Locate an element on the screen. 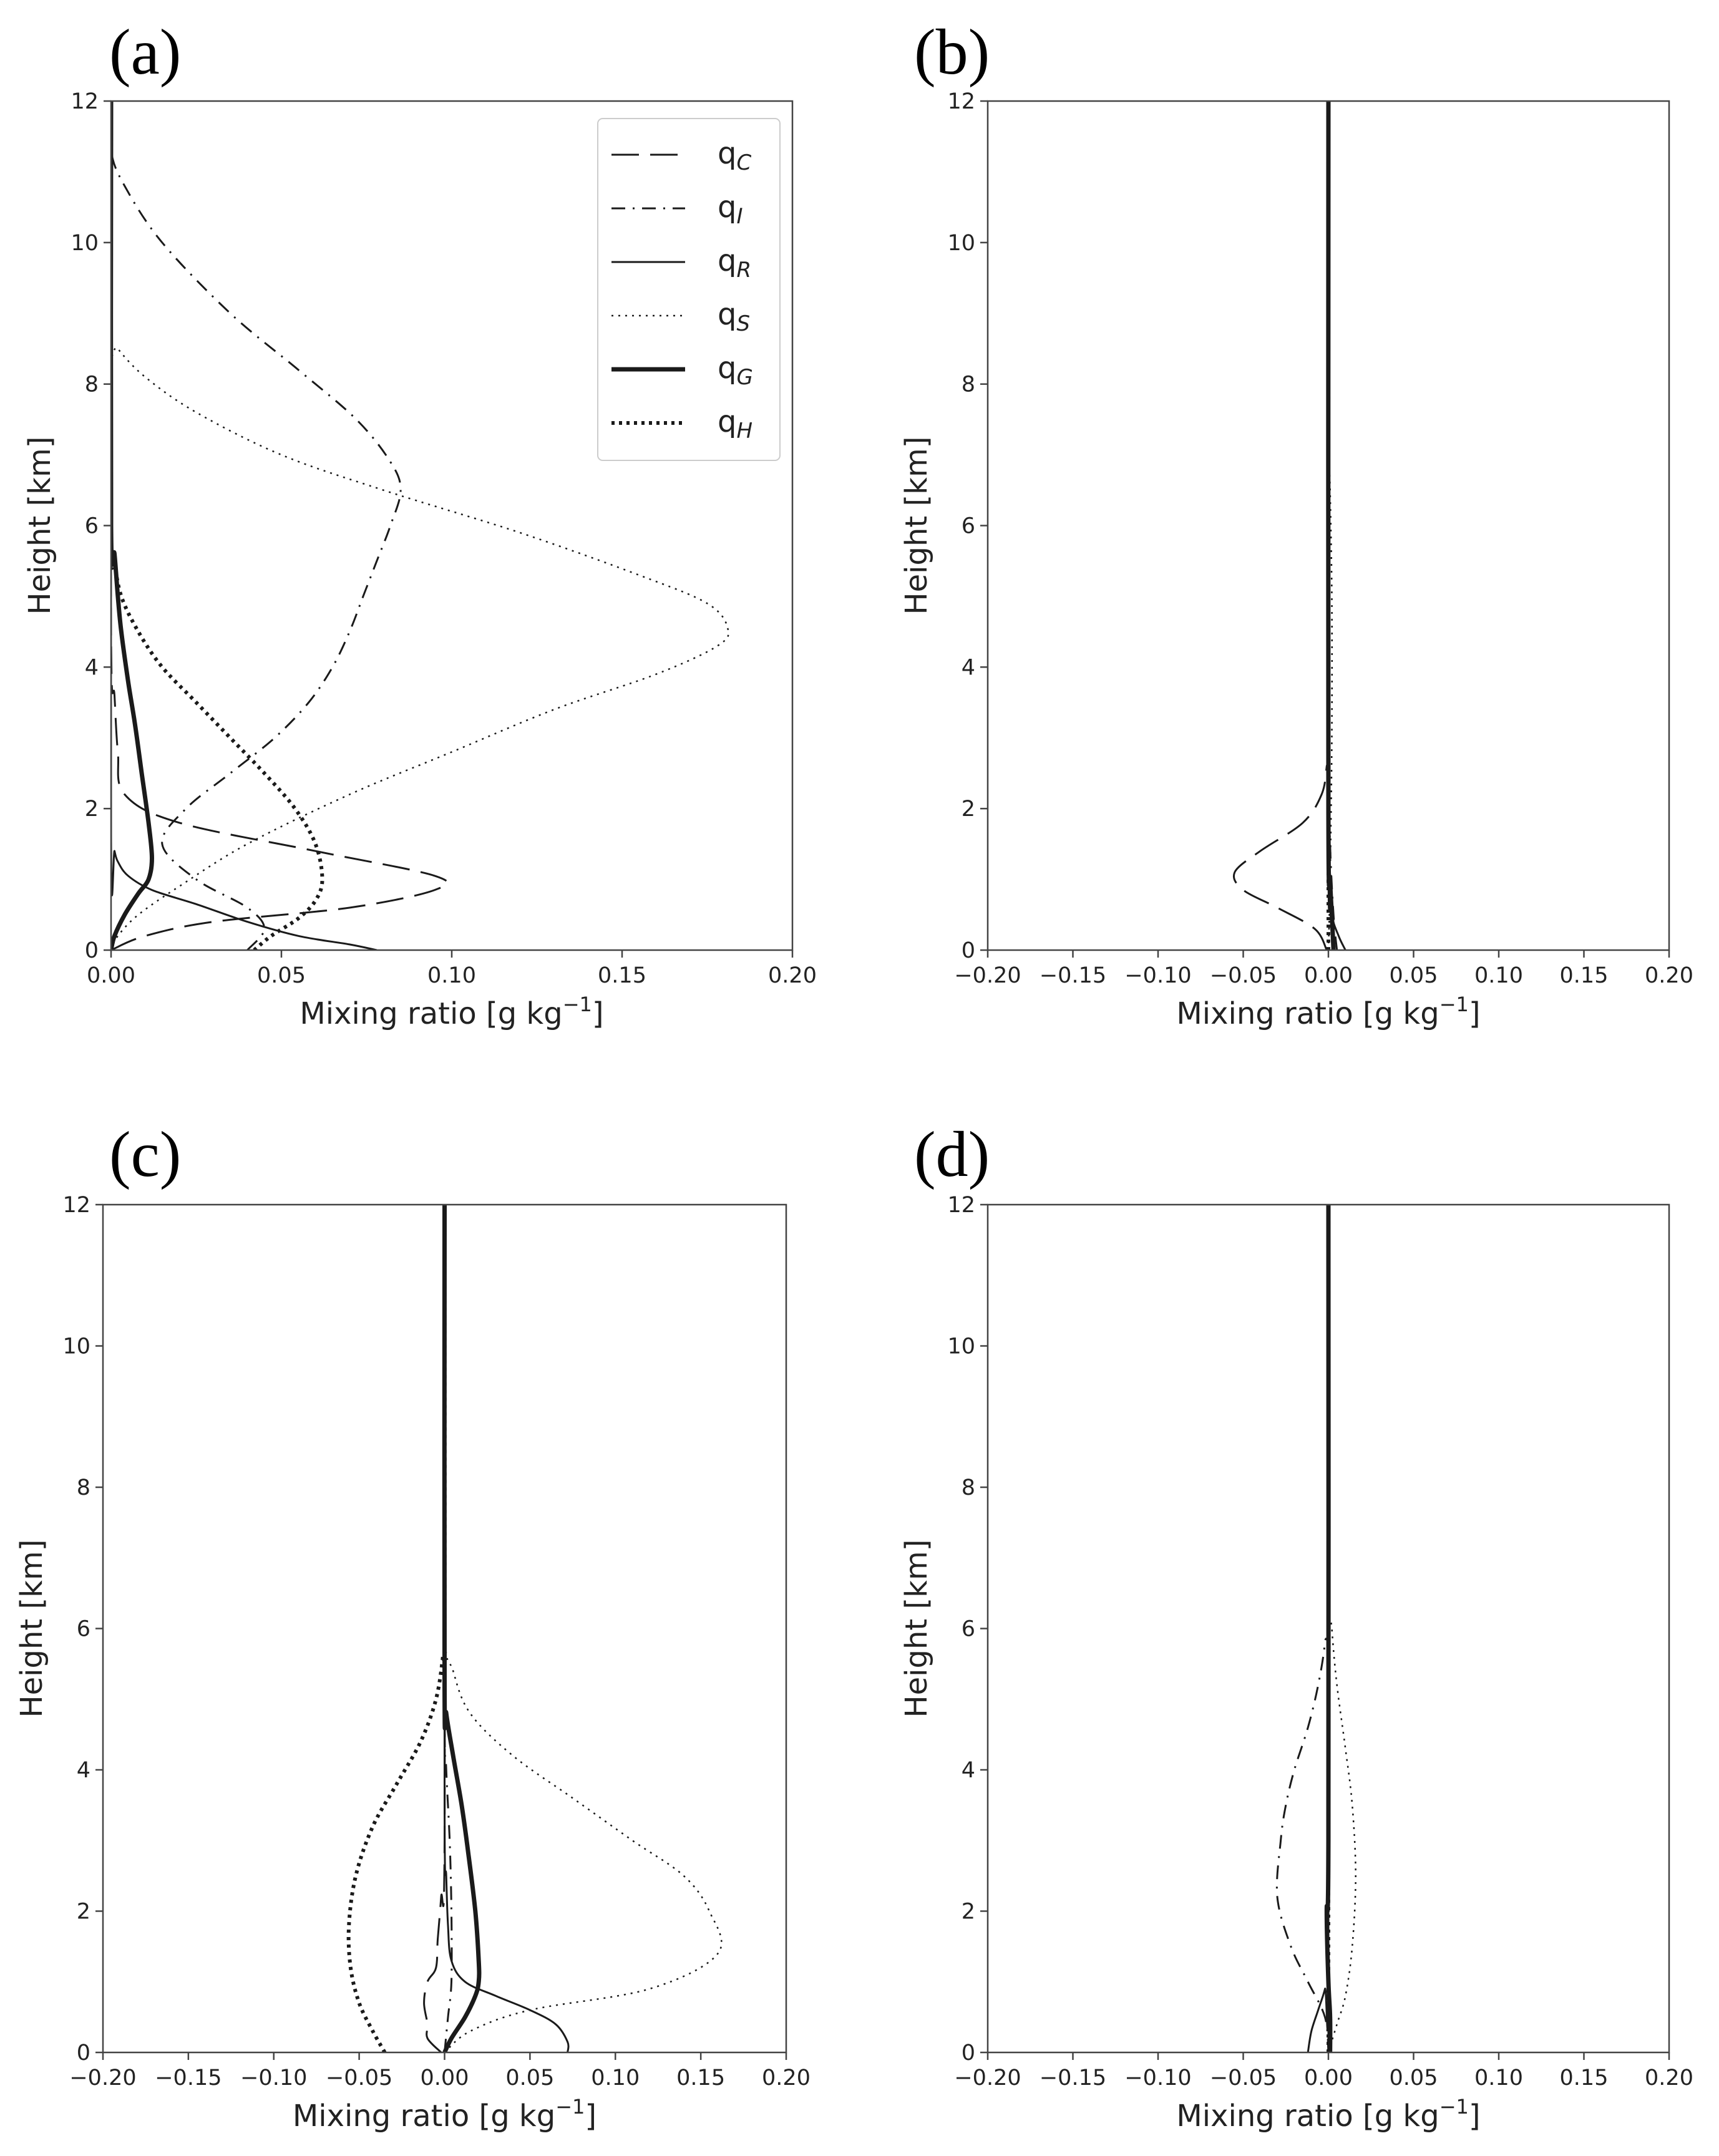 Image resolution: width=1719 pixels, height=2156 pixels. series-line-qH is located at coordinates (396, 1628).